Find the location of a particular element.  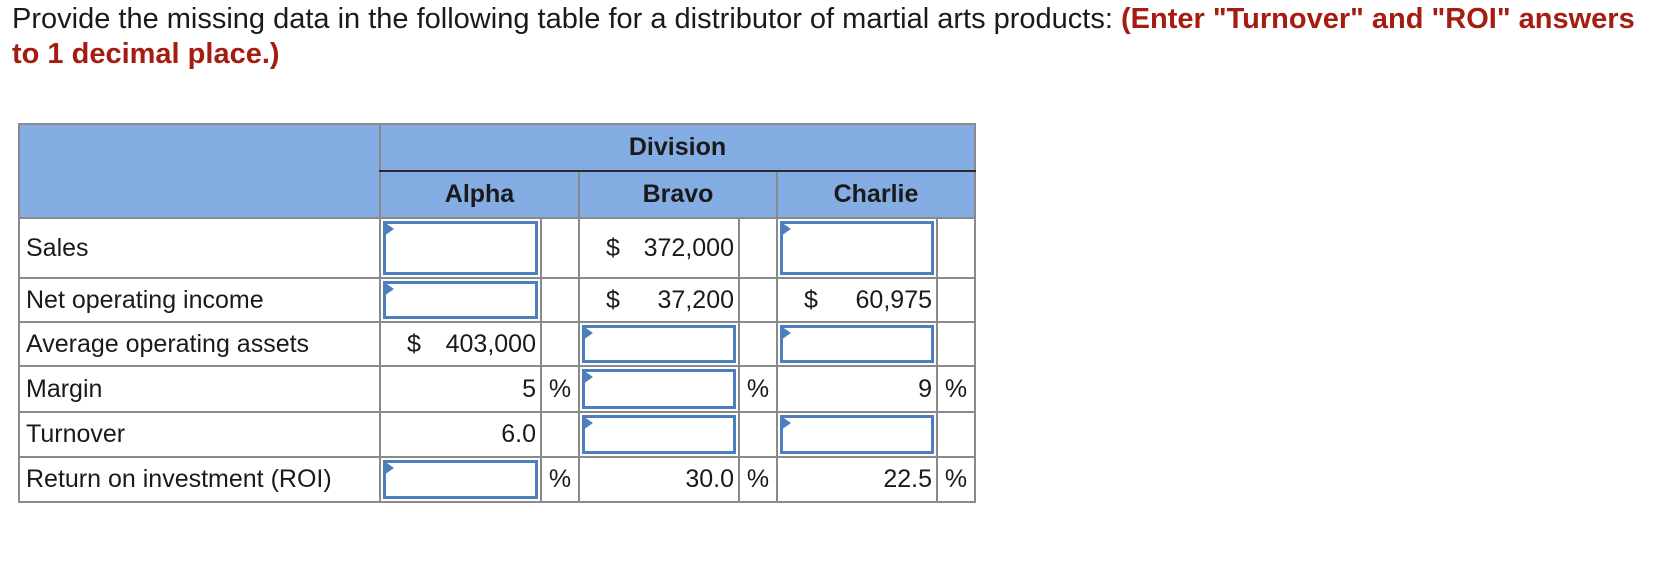

sales-alpha-cell is located at coordinates (460, 248).